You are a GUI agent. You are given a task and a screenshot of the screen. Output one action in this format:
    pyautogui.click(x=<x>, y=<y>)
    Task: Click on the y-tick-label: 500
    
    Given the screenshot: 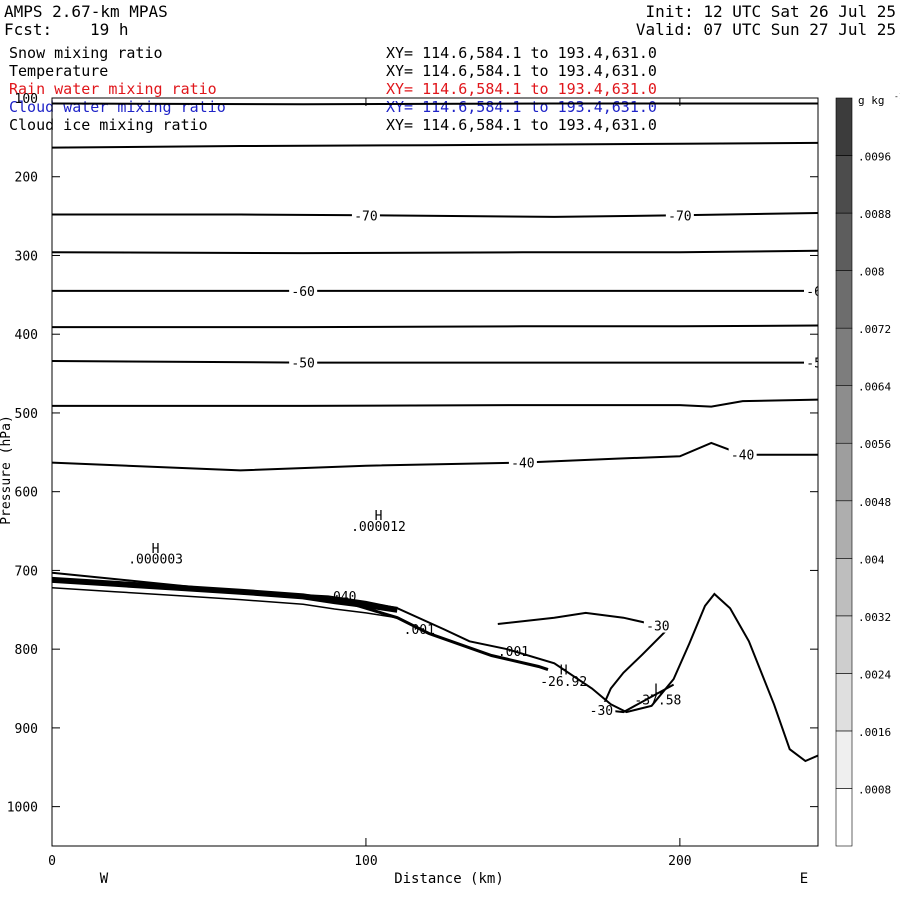 What is the action you would take?
    pyautogui.click(x=26, y=414)
    